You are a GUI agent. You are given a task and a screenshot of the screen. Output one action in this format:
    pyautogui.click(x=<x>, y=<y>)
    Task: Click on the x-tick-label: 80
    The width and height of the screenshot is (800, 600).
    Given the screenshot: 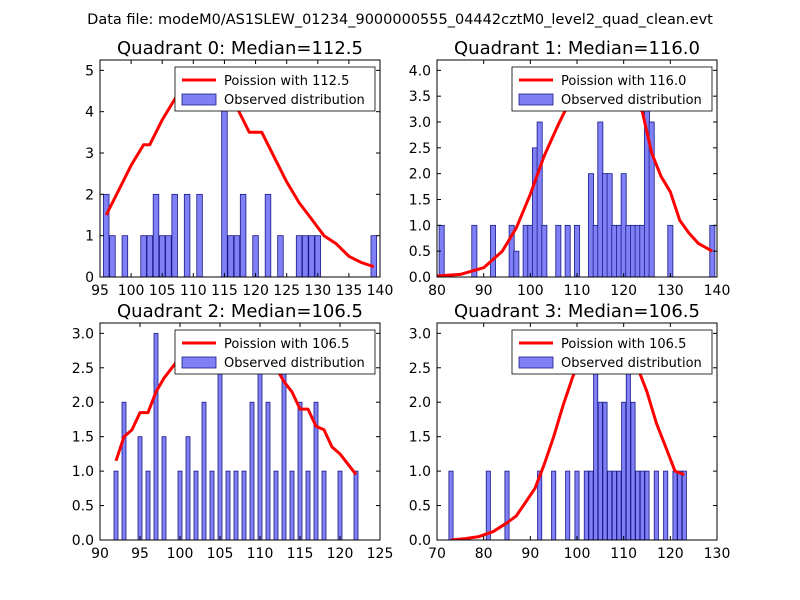 What is the action you would take?
    pyautogui.click(x=484, y=554)
    